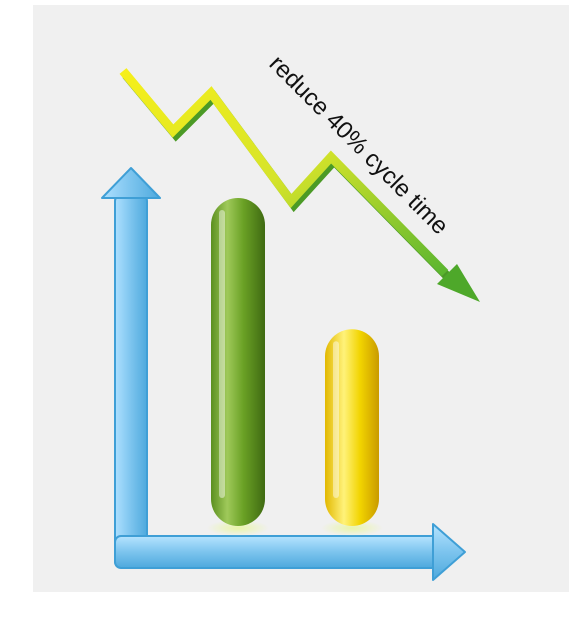 The height and width of the screenshot is (619, 582). What do you see at coordinates (359, 145) in the screenshot?
I see `trend-annotation: reduce 40% cycle time` at bounding box center [359, 145].